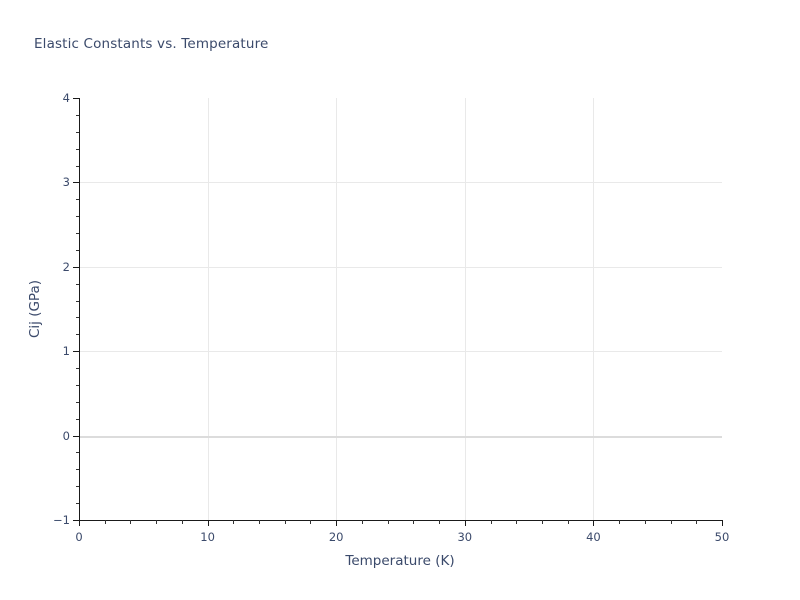 The height and width of the screenshot is (600, 800). What do you see at coordinates (593, 537) in the screenshot?
I see `x-tick-label: 40` at bounding box center [593, 537].